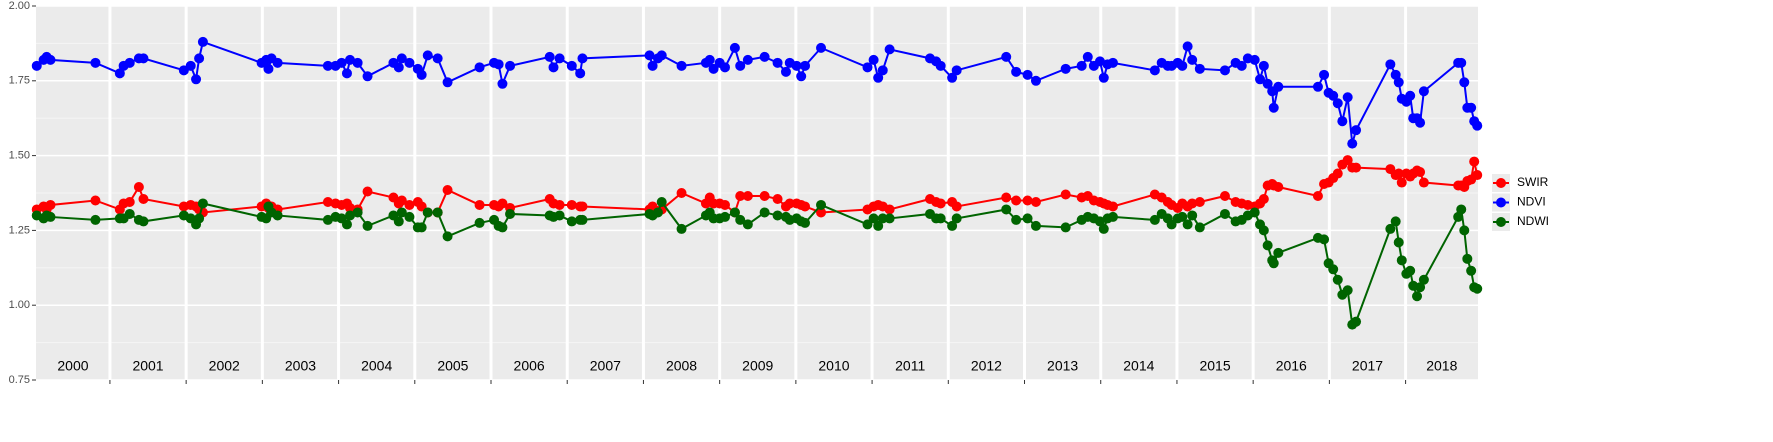 This screenshot has width=1773, height=442. What do you see at coordinates (19, 81) in the screenshot?
I see `y-tick-label: 1.75` at bounding box center [19, 81].